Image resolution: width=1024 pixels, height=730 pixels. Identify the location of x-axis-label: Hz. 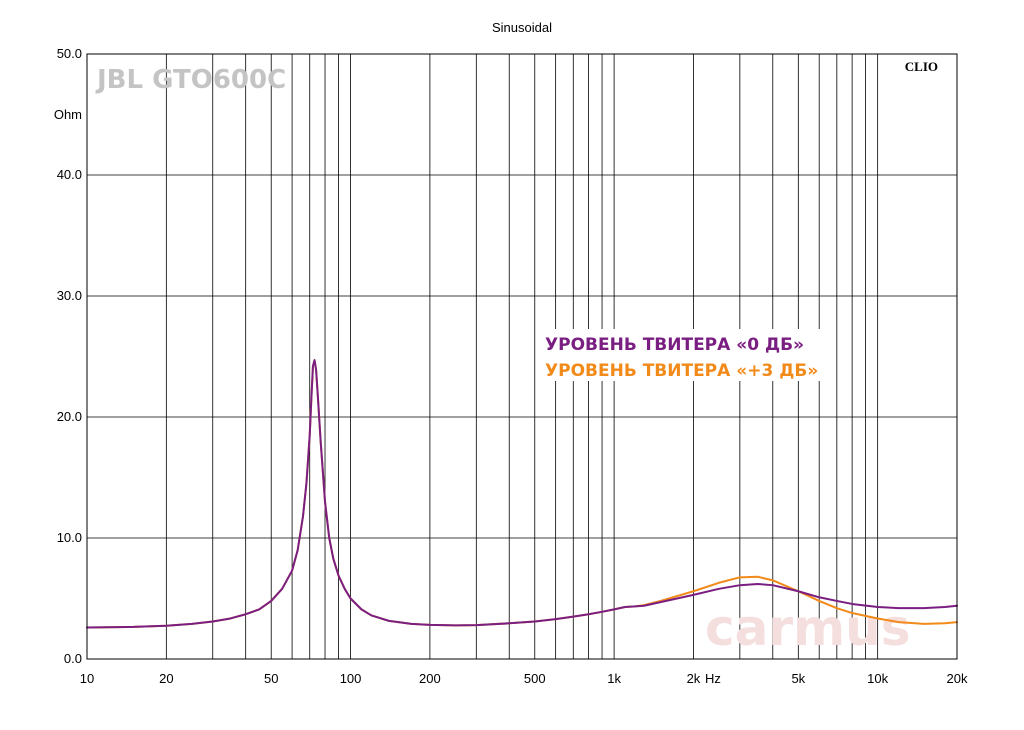
(713, 678).